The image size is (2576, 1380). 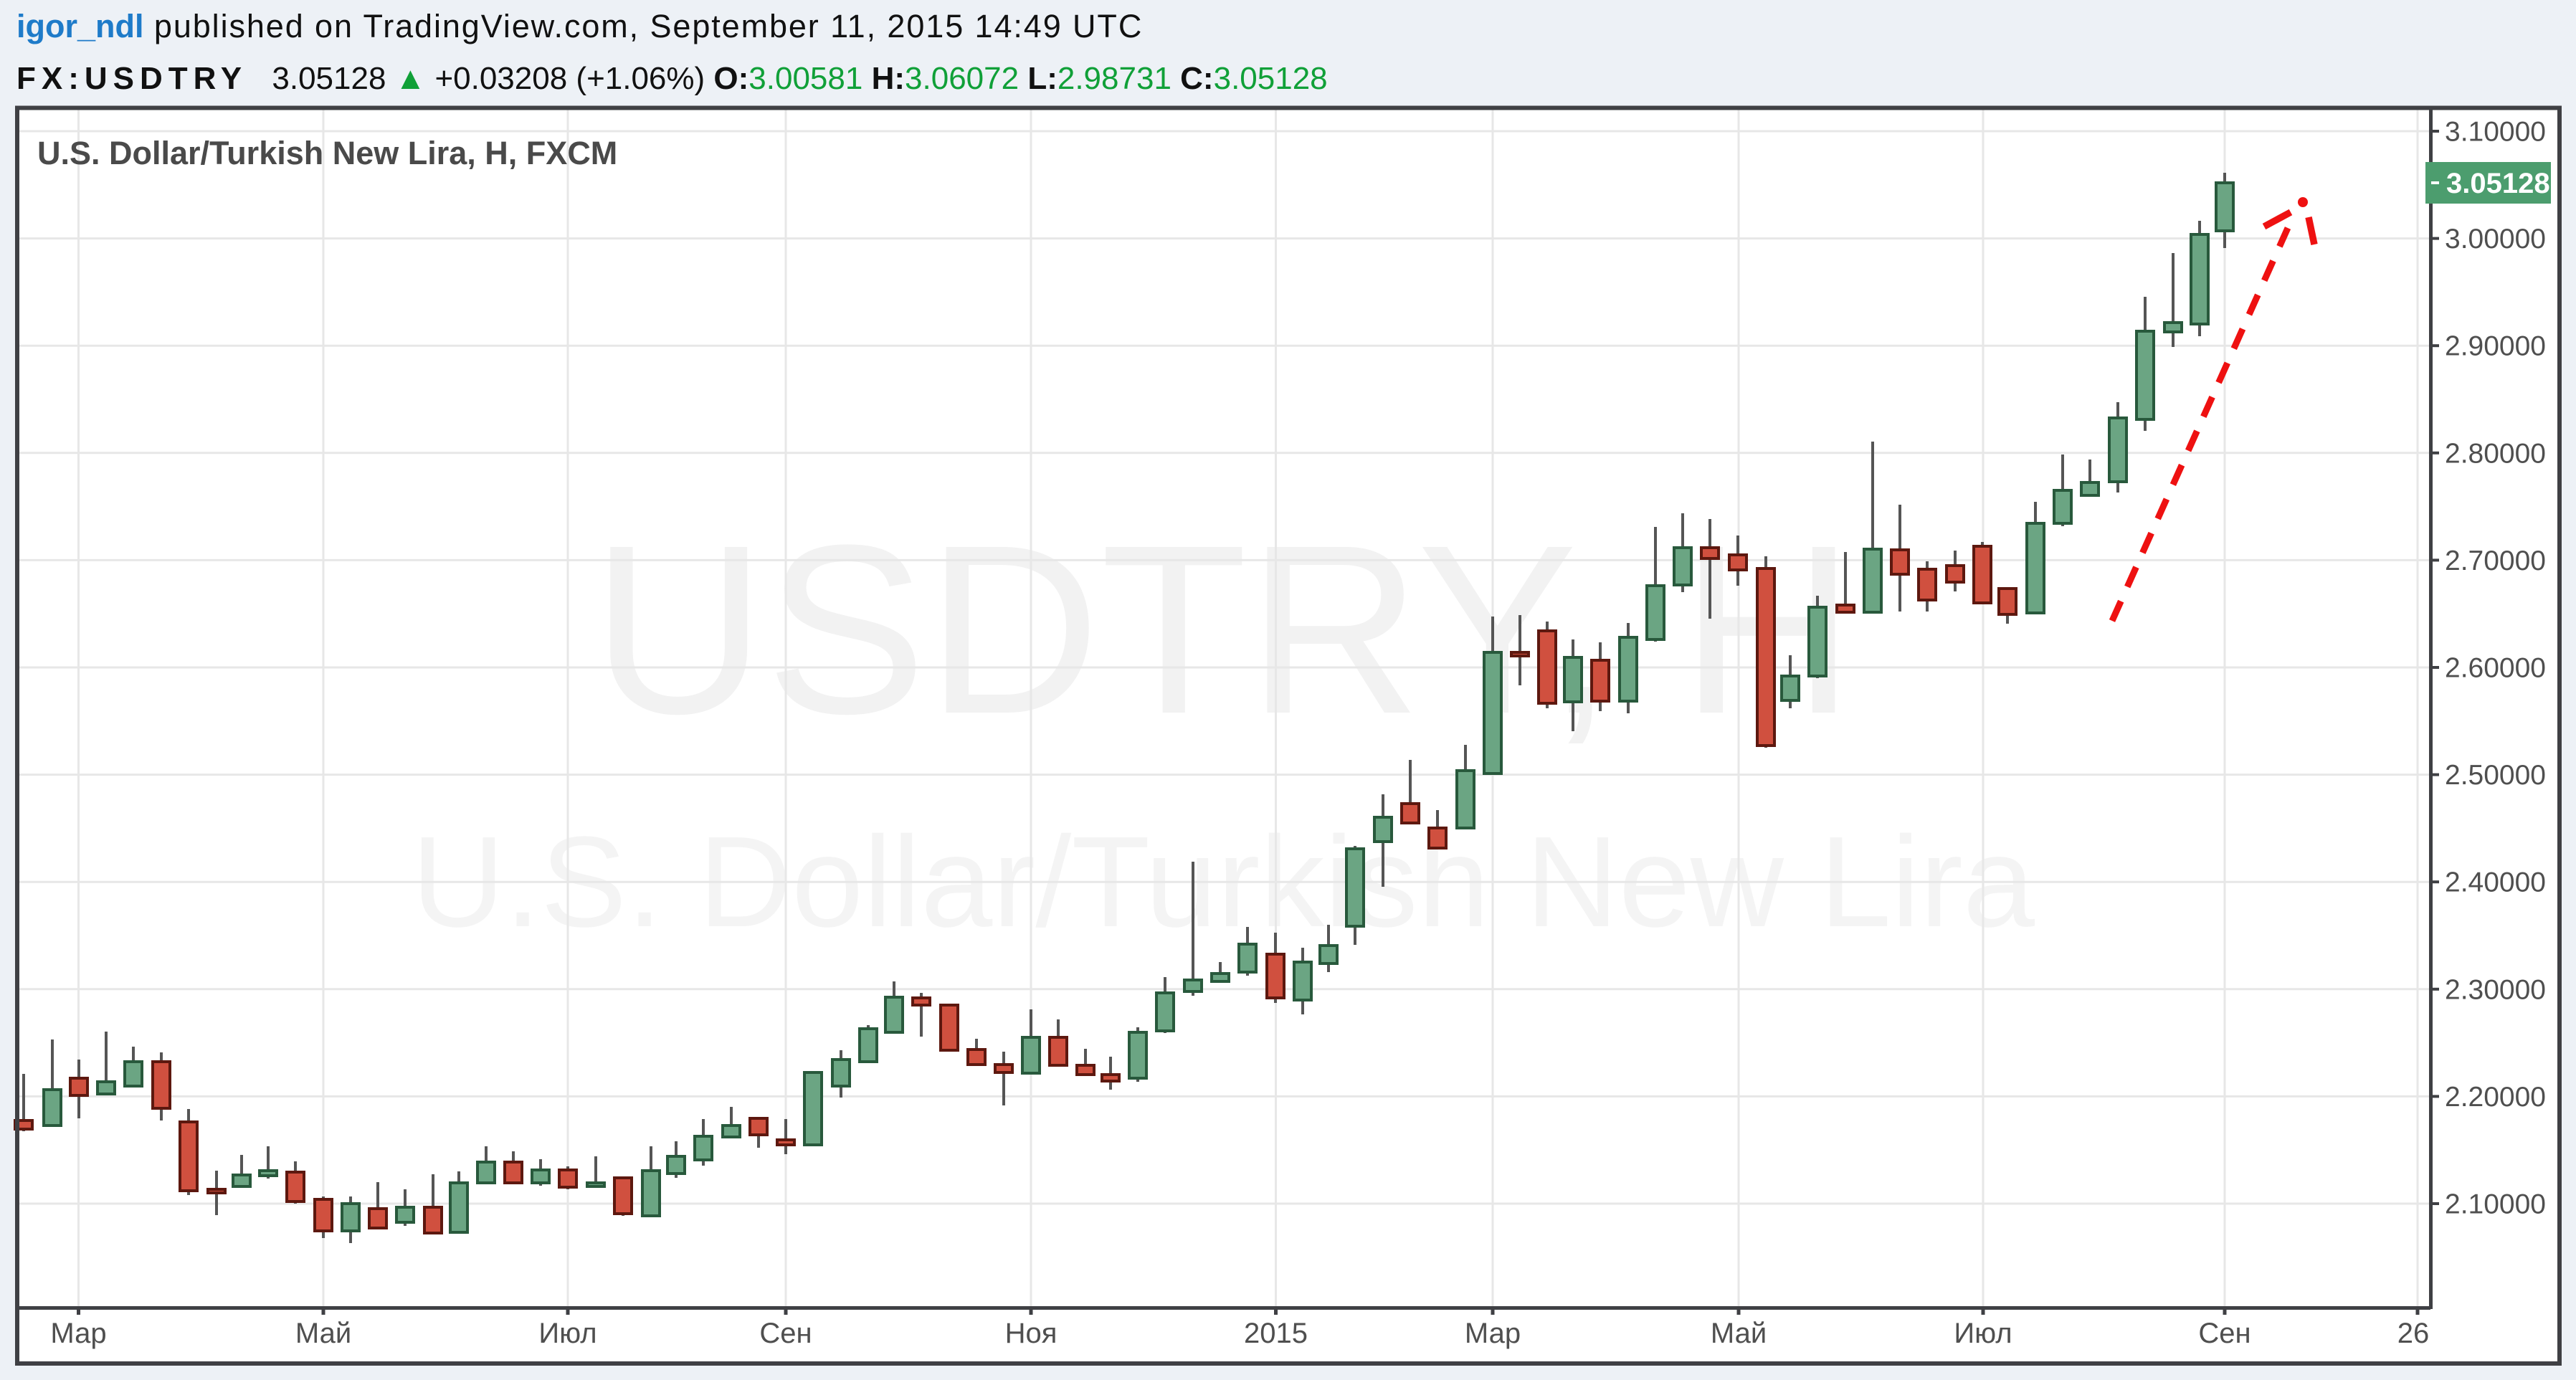 I want to click on svg-text: 2.30000, so click(x=2495, y=989).